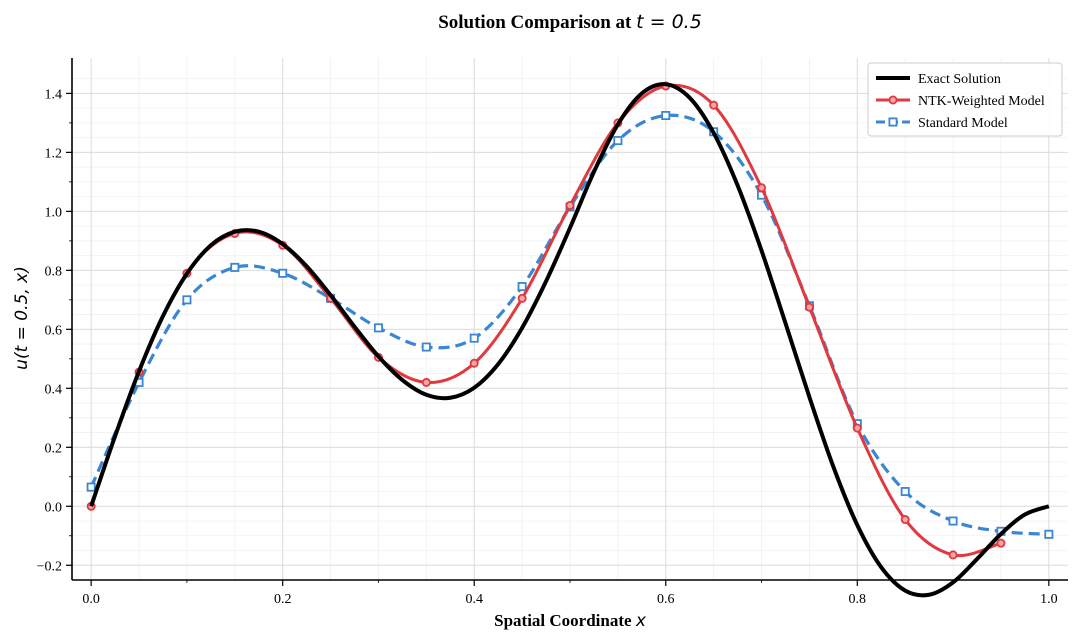 This screenshot has height=641, width=1080. I want to click on x-tick-label: 0.2, so click(283, 599).